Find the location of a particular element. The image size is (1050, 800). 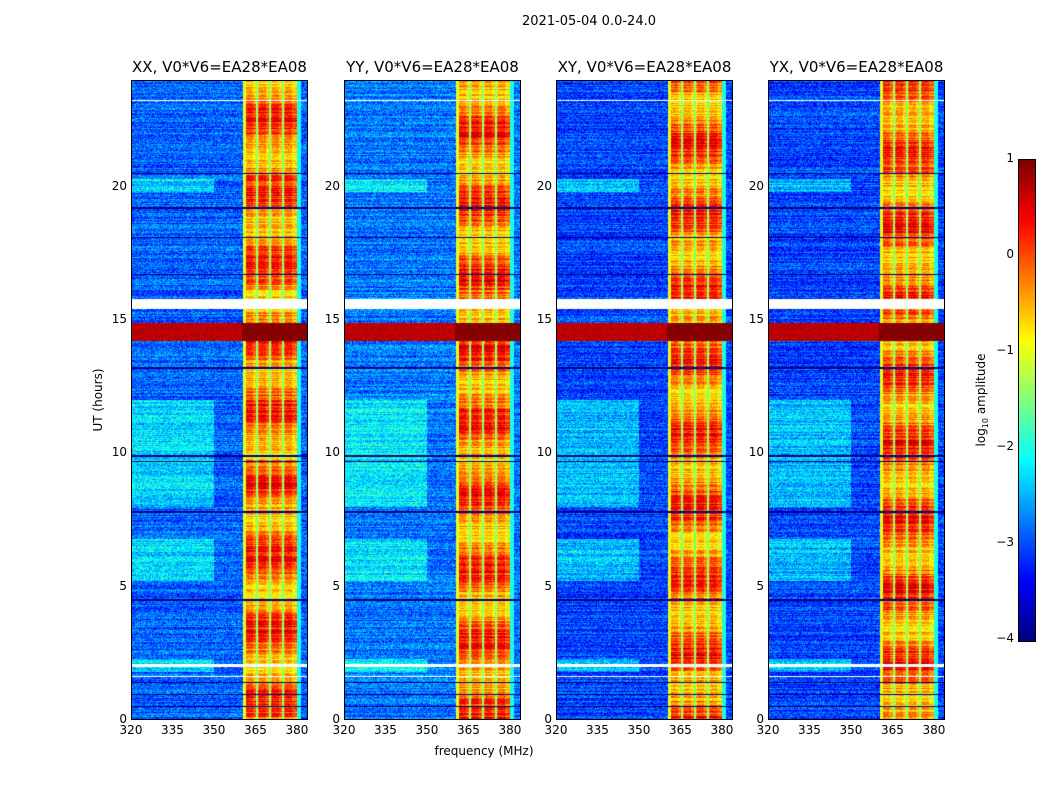

panel-title: XY, V0*V6=EA28*EA08 is located at coordinates (644, 67).